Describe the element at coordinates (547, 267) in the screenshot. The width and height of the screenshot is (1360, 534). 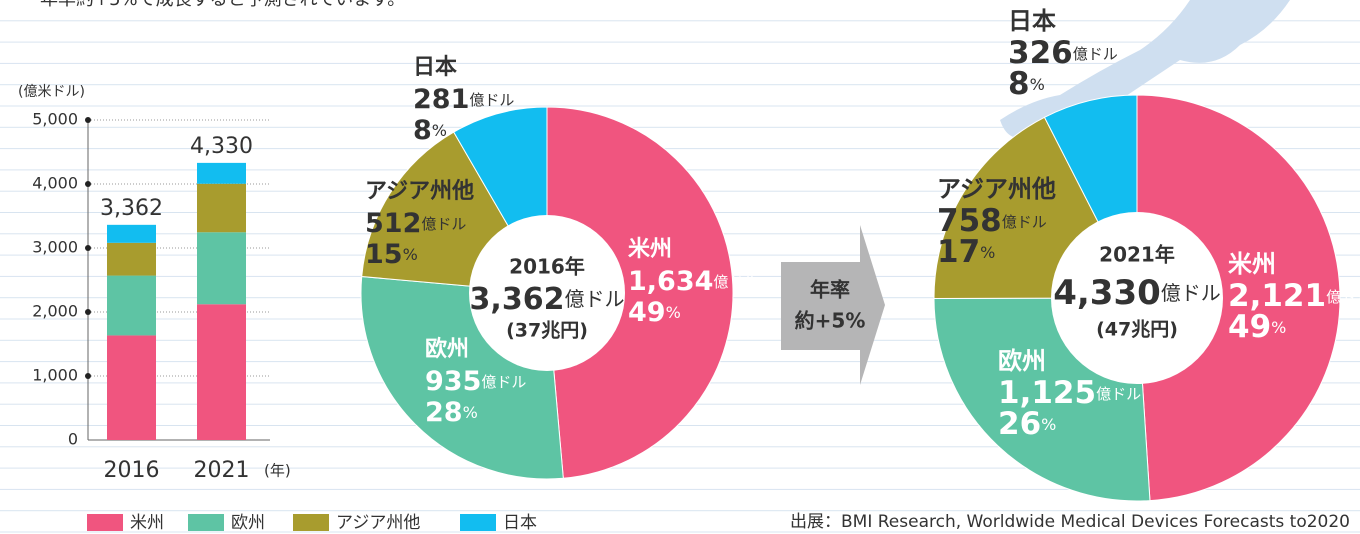
I see `center-title: 2016年` at that location.